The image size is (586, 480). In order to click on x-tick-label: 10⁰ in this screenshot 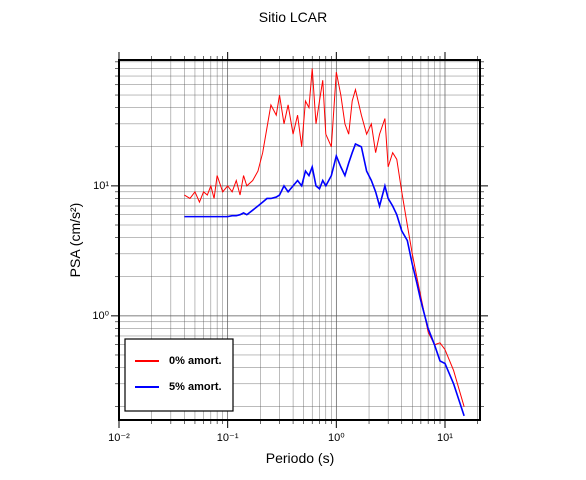, I will do `click(336, 438)`.